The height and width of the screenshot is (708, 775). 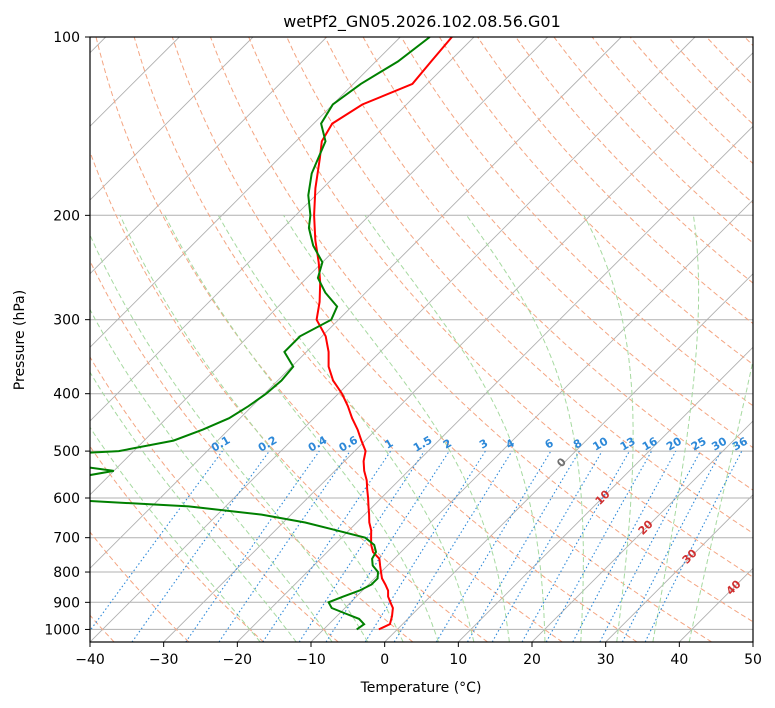 What do you see at coordinates (646, 527) in the screenshot?
I see `dry-adiabat-label: 20` at bounding box center [646, 527].